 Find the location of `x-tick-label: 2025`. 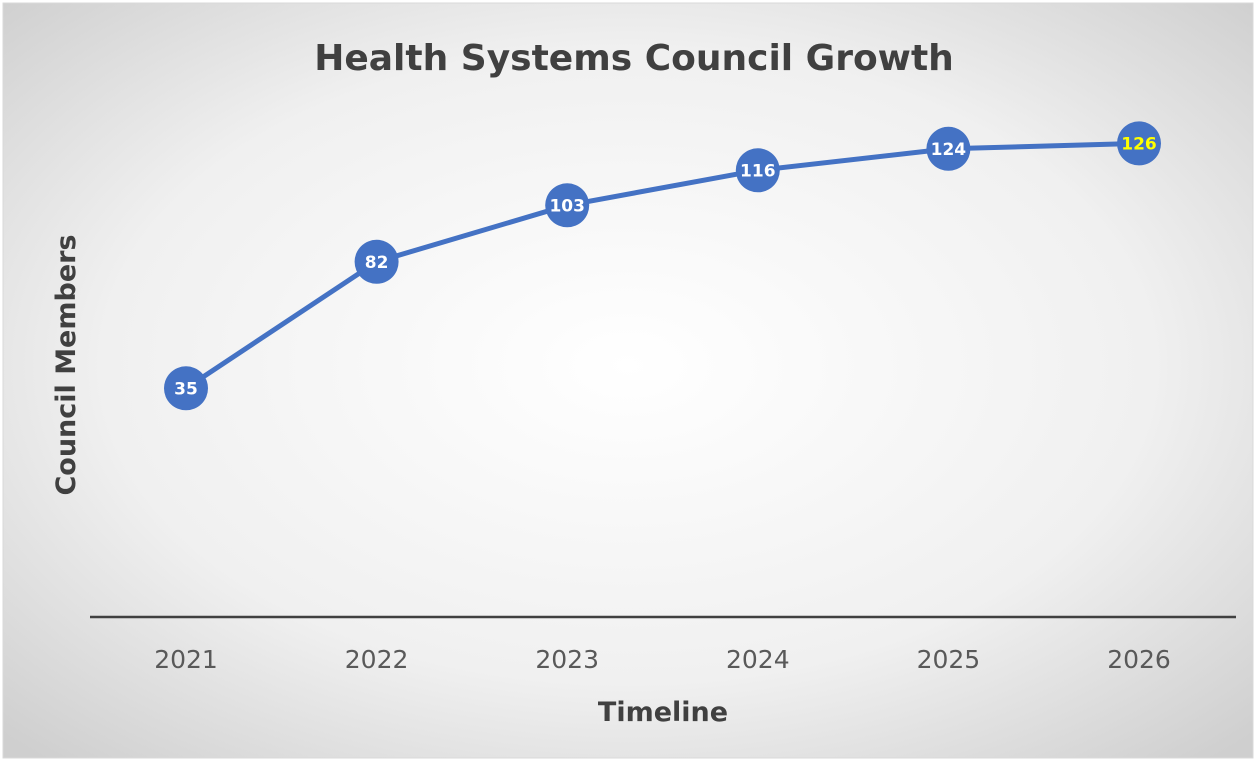

x-tick-label: 2025 is located at coordinates (949, 659).